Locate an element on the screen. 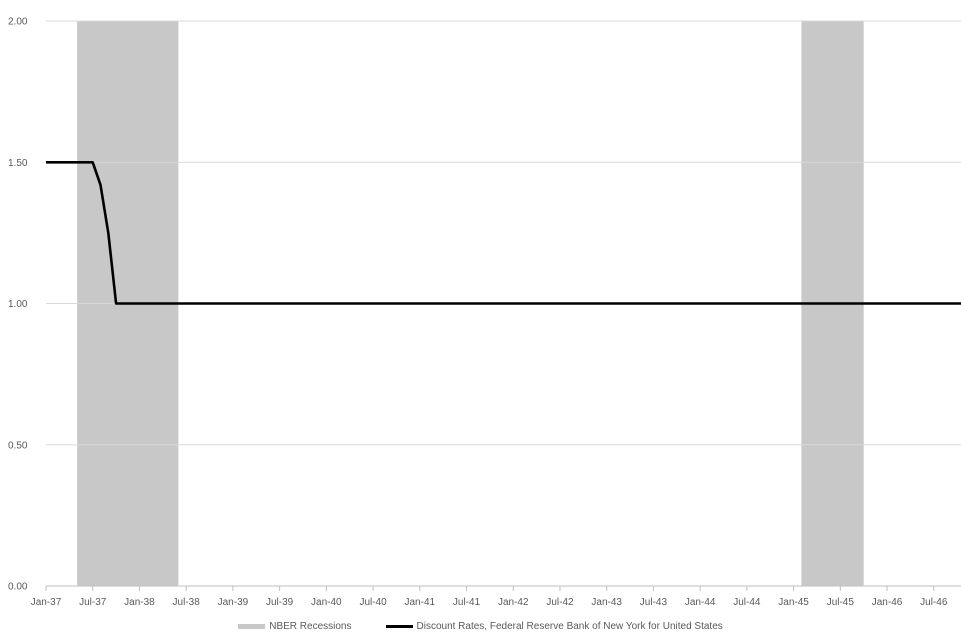  x-tick-label: Jul-46 is located at coordinates (934, 602).